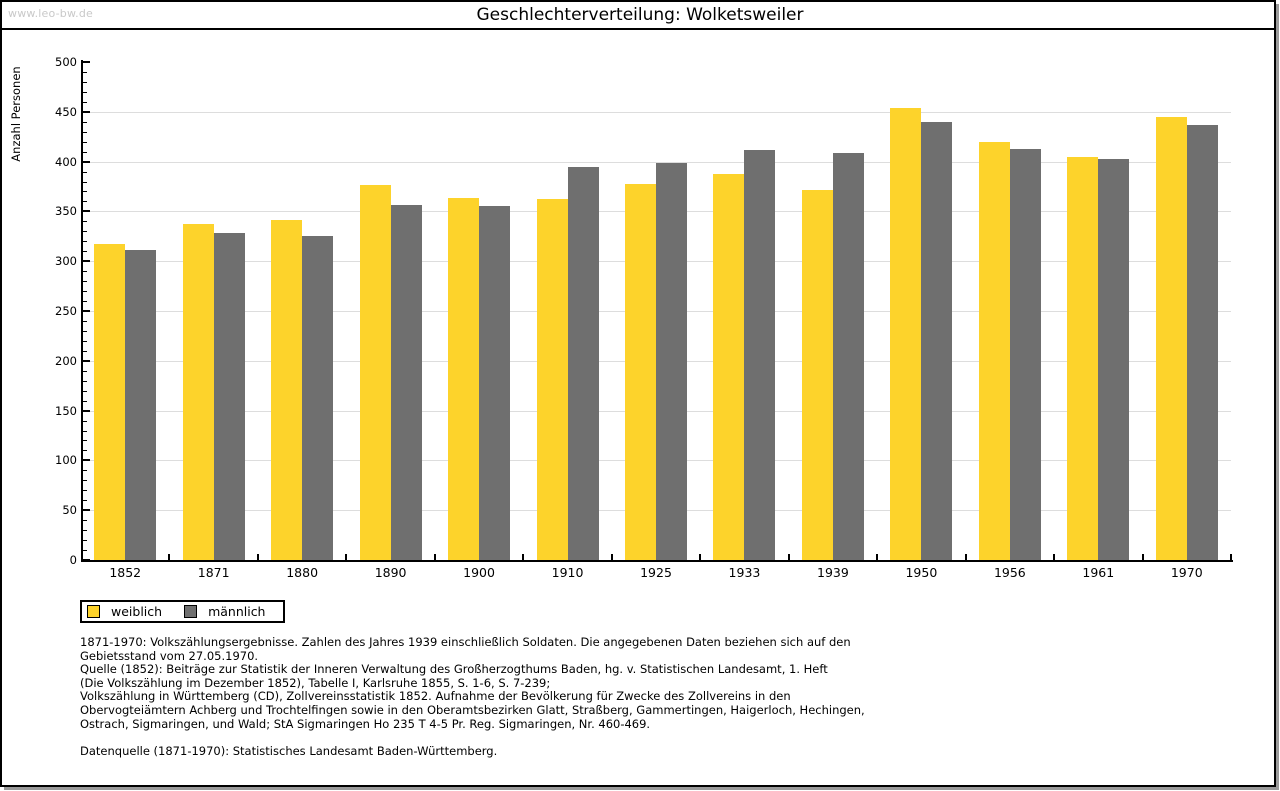 The image size is (1280, 791). Describe the element at coordinates (640, 15) in the screenshot. I see `chart-title: Geschlechterverteilung: Wolketsweiler` at that location.